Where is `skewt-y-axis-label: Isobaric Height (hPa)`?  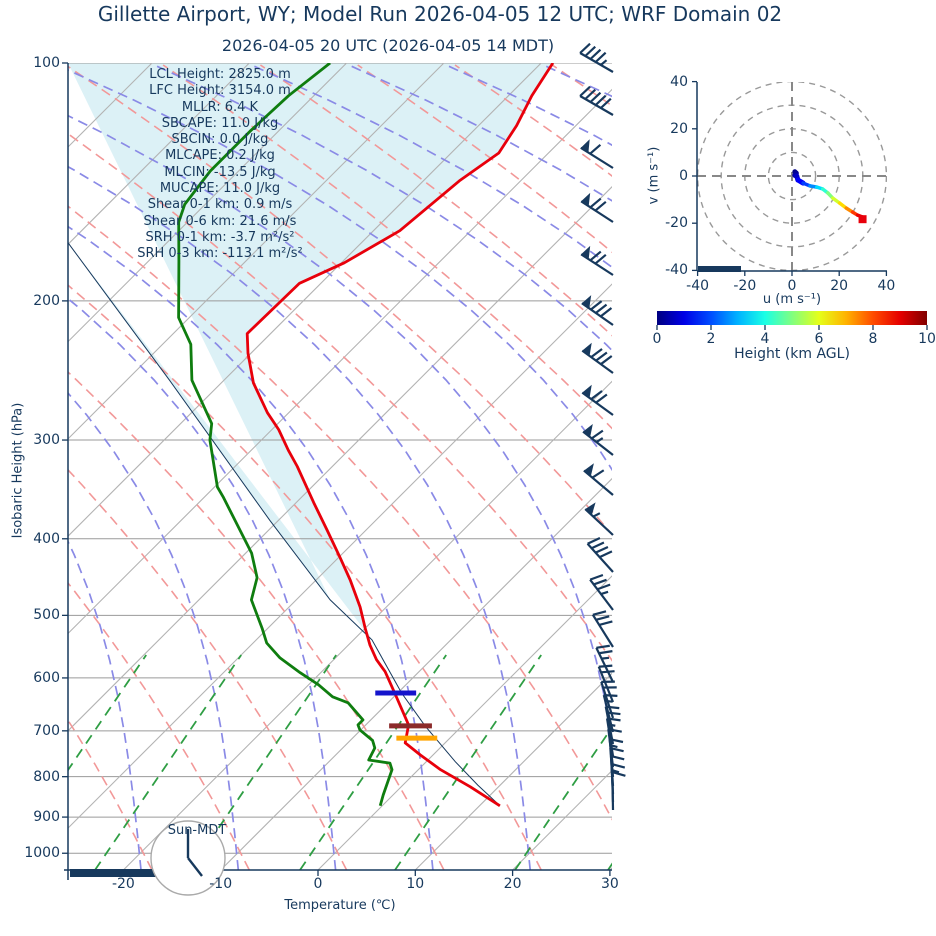 skewt-y-axis-label: Isobaric Height (hPa) is located at coordinates (18, 470).